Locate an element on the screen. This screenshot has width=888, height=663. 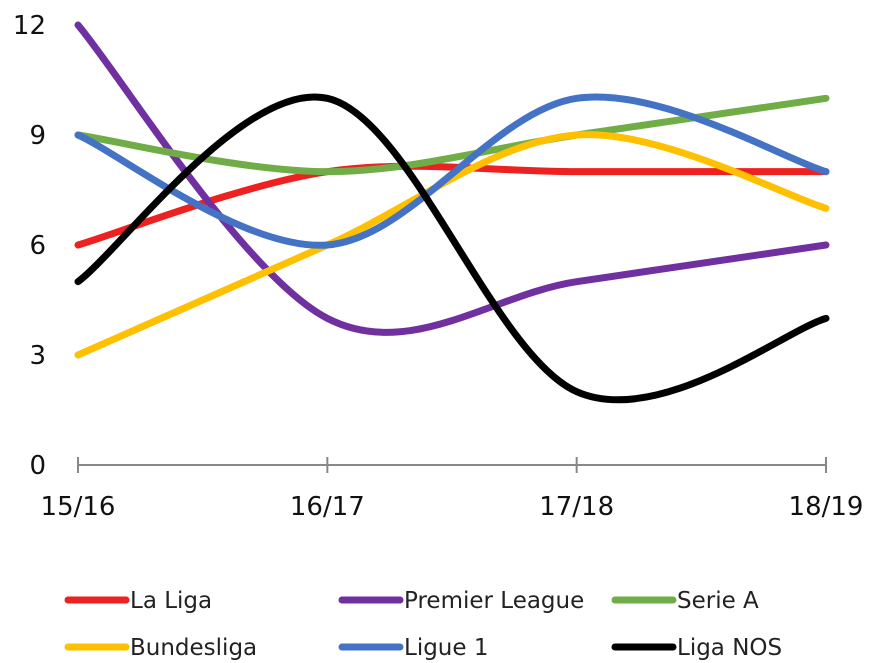
legend-item-premier-league: Premier League is located at coordinates (461, 601).